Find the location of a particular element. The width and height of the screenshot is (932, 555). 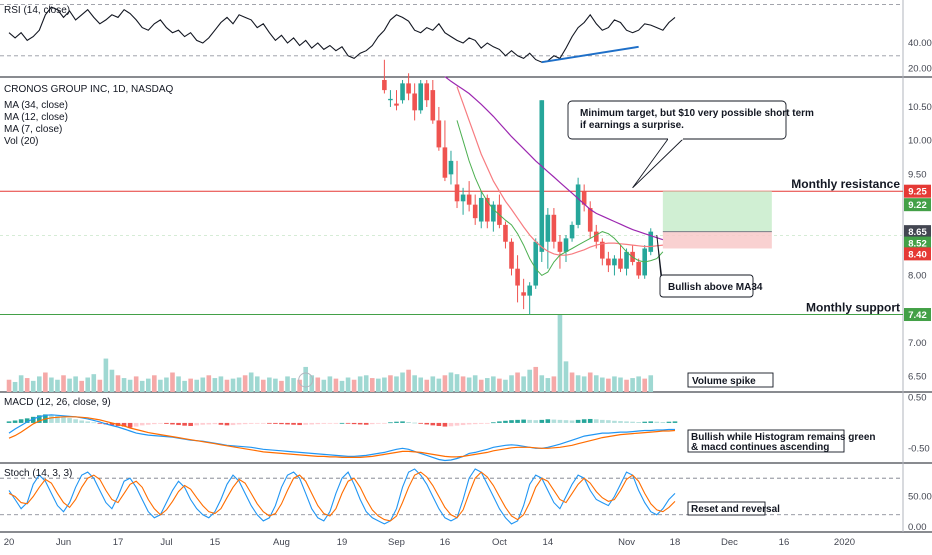

price-badge-label: 8.52 is located at coordinates (917, 244).